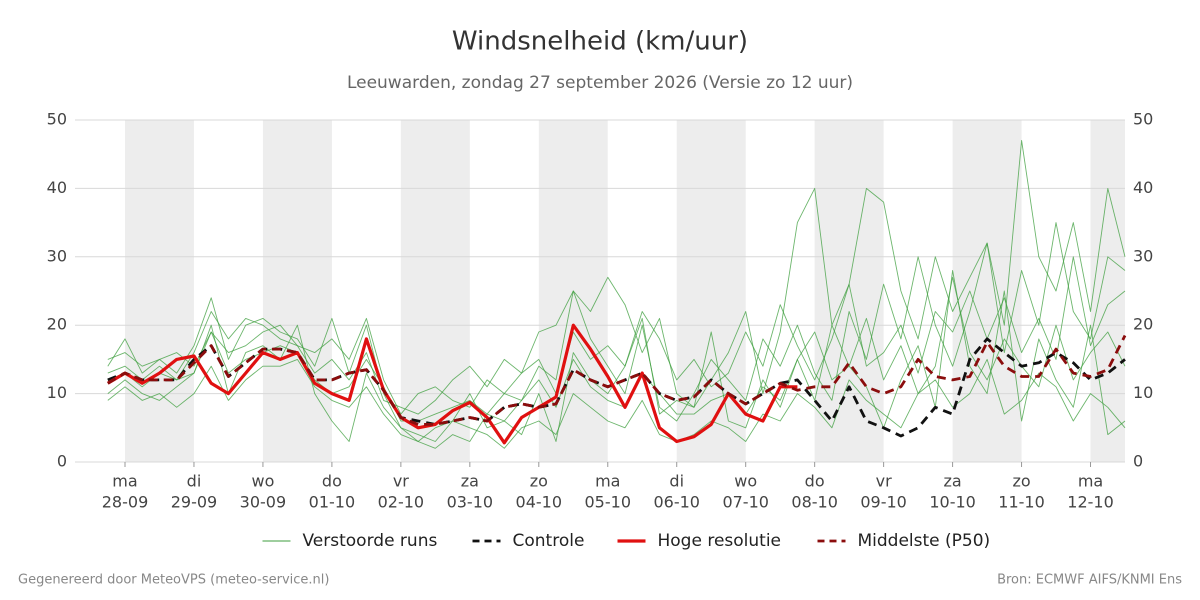 This screenshot has height=600, width=1200. Describe the element at coordinates (470, 502) in the screenshot. I see `x-tick-date: 03-10` at that location.